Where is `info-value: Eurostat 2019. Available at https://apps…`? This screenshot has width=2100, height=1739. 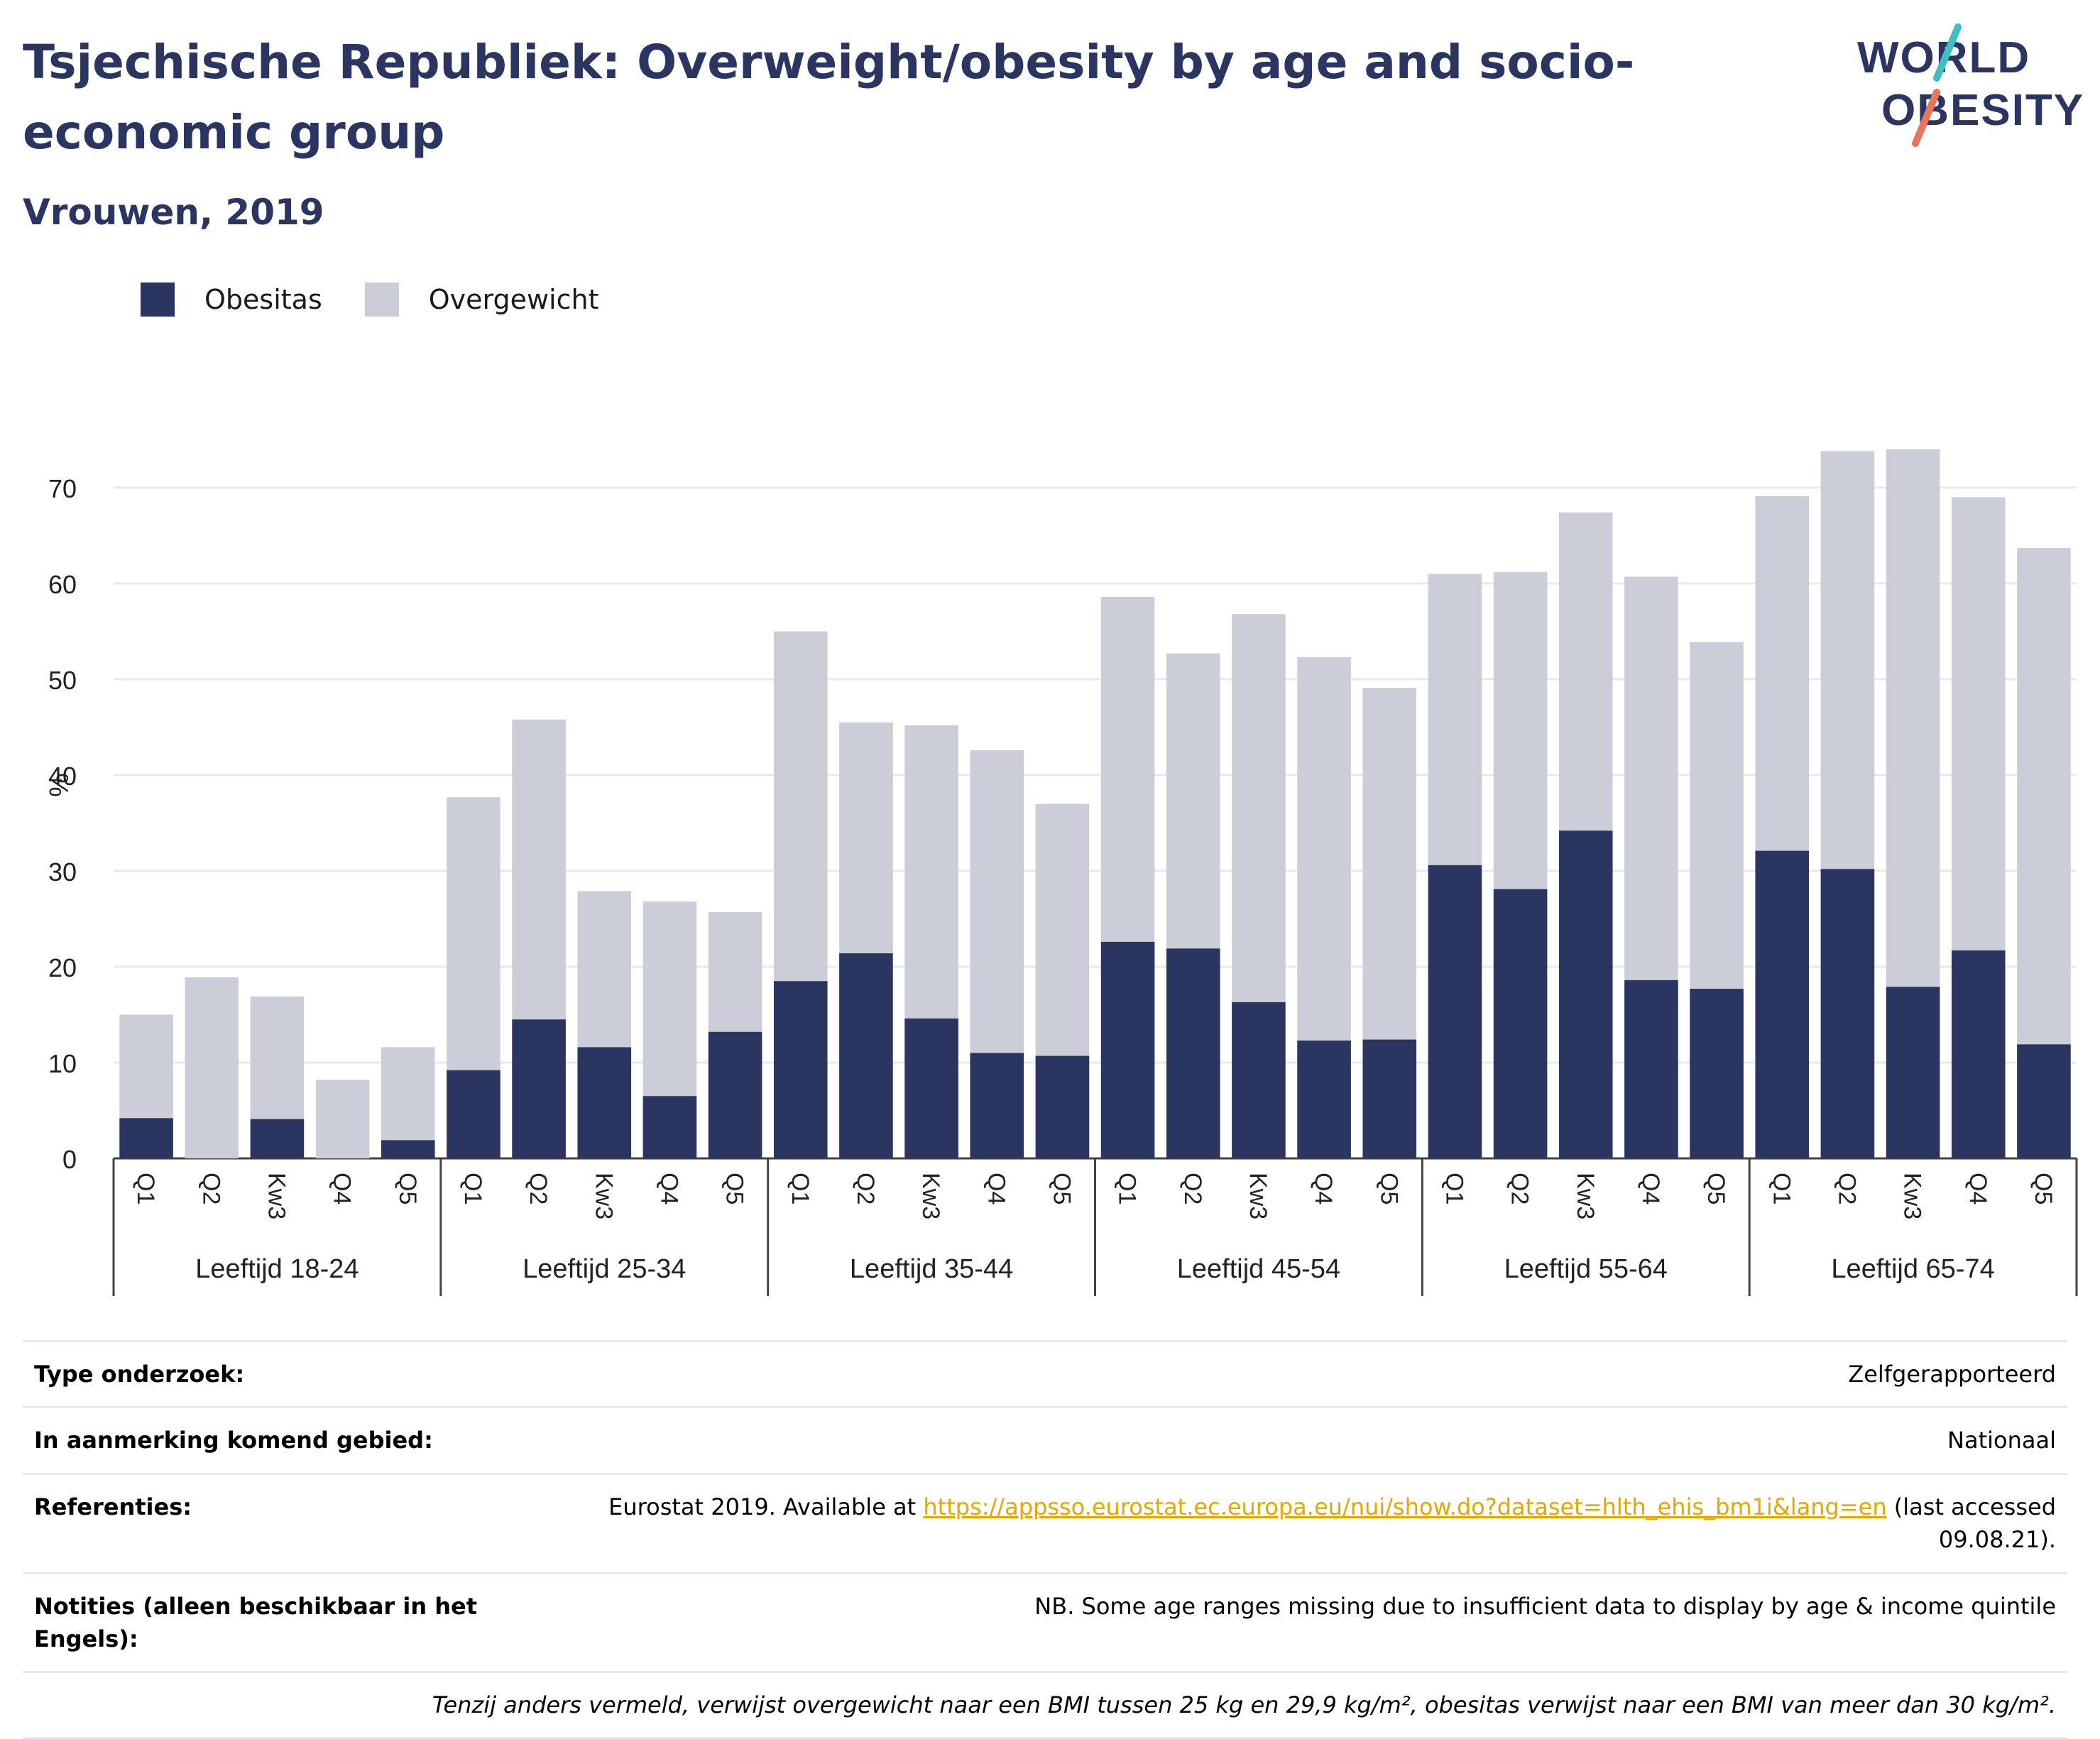
info-value: Eurostat 2019. Available at https://apps… is located at coordinates (1272, 1524).